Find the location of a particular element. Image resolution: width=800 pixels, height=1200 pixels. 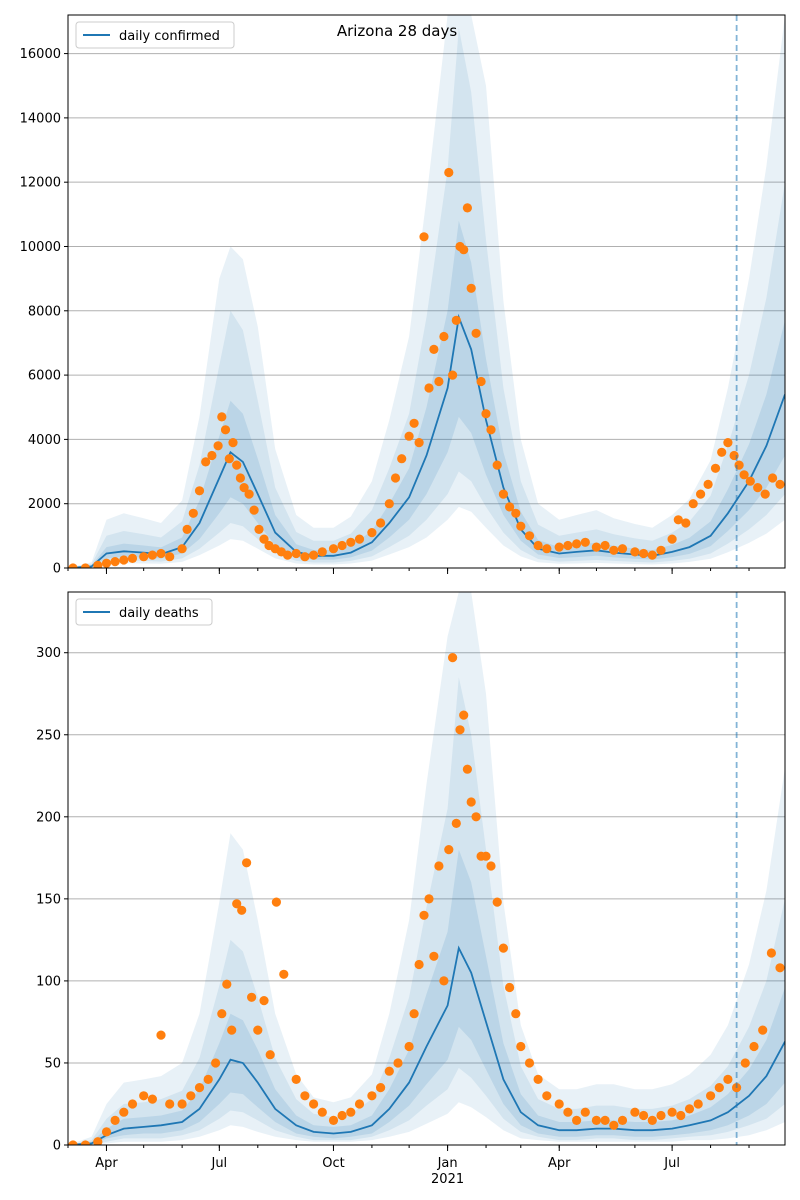

y-tick-label: 10000 is located at coordinates (40, 247).